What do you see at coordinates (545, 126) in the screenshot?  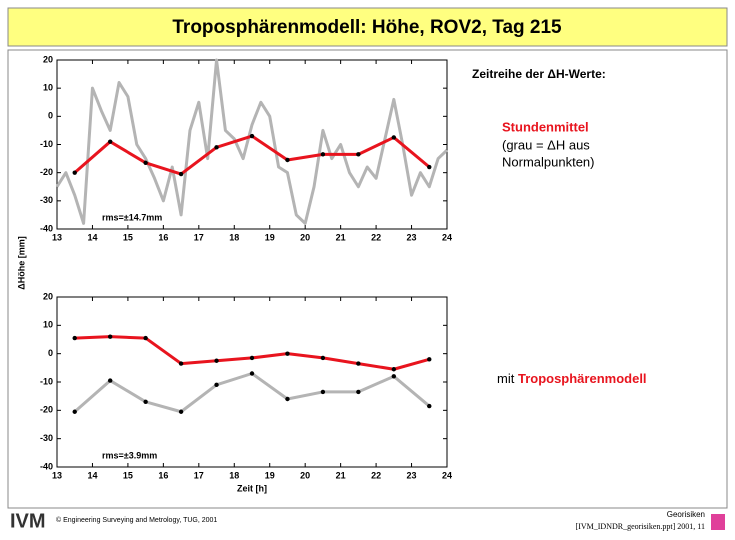 I see `notes-highlight: Stundenmittel` at bounding box center [545, 126].